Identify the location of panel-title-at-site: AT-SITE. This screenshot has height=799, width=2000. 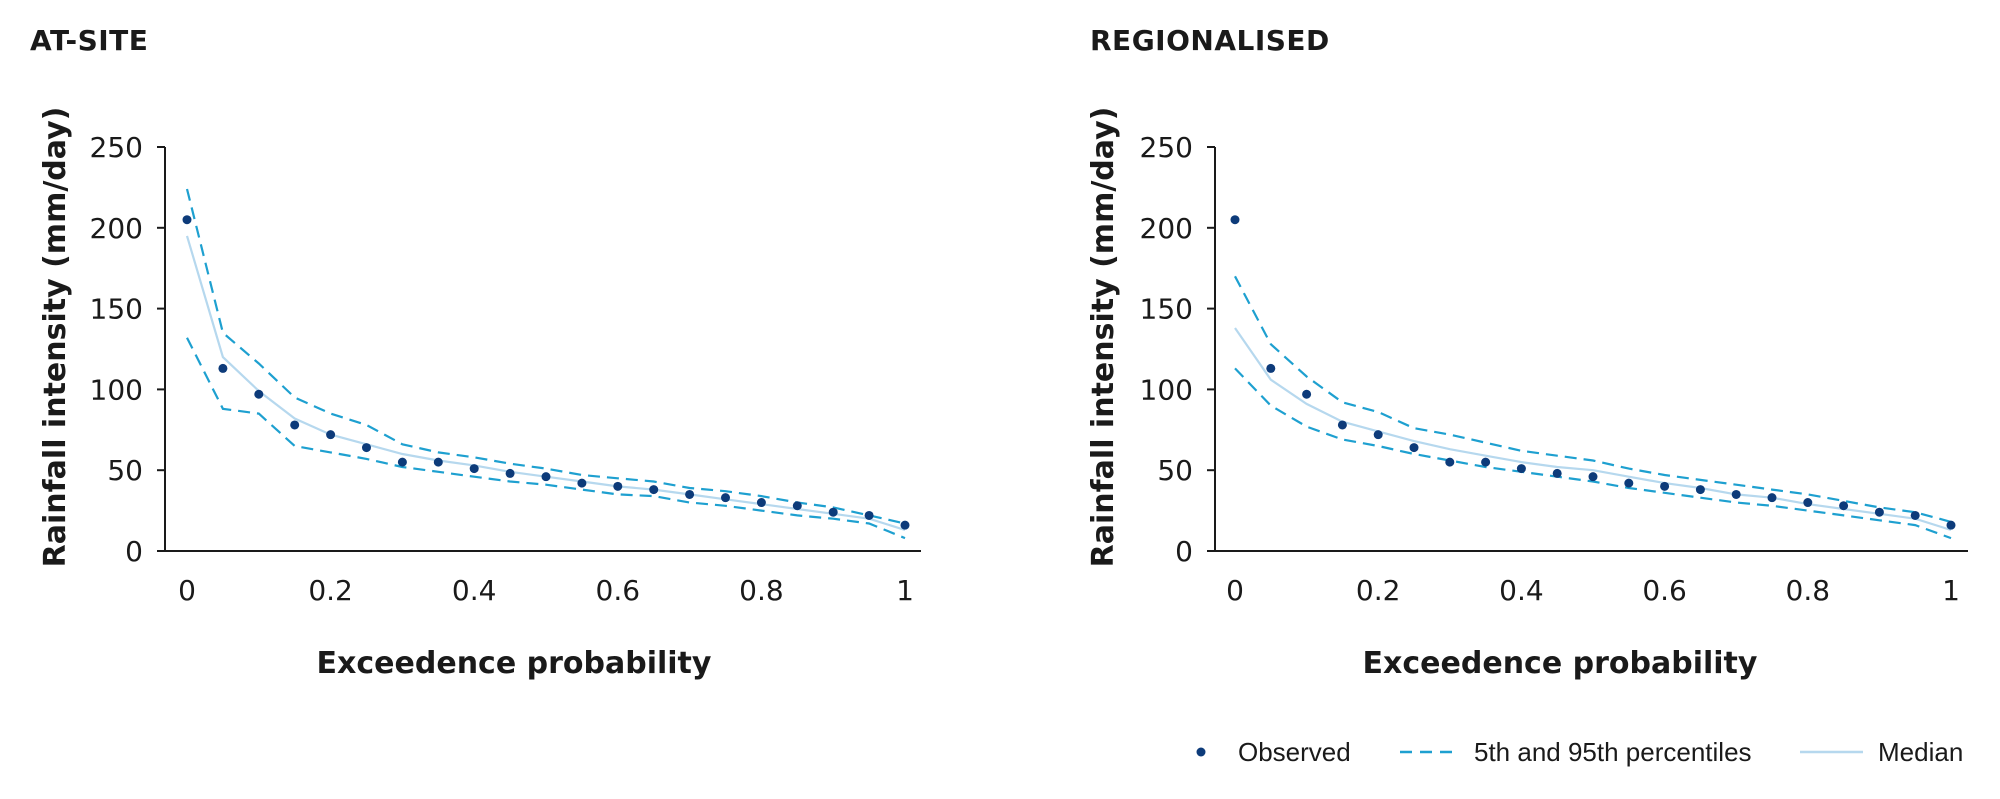
(89, 40).